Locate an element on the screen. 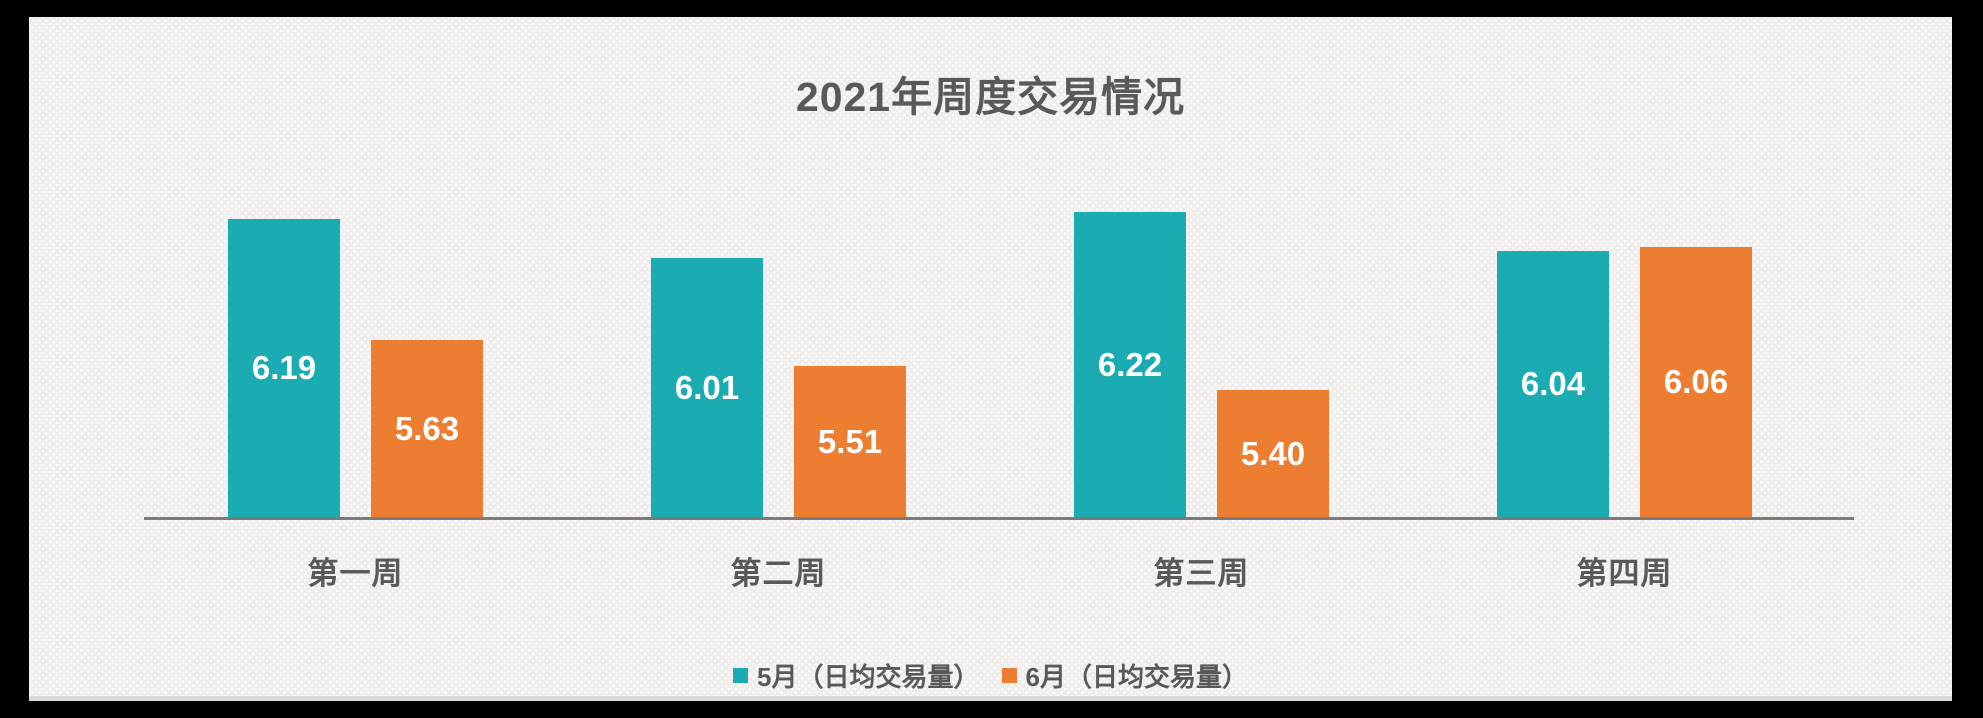 The width and height of the screenshot is (1983, 718). category-label-4: 第四周 is located at coordinates (1624, 573).